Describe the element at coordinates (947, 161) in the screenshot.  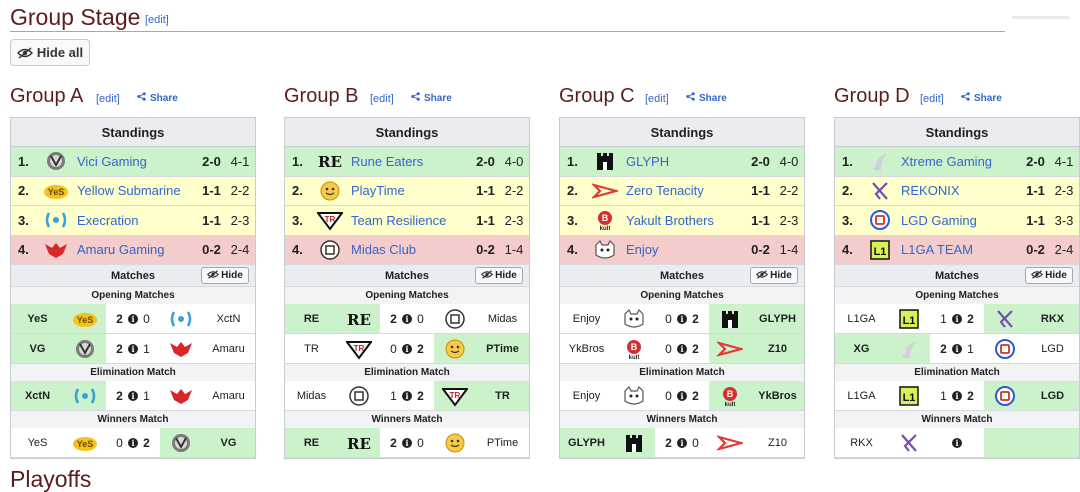
I see `team-link: Xtreme Gaming` at that location.